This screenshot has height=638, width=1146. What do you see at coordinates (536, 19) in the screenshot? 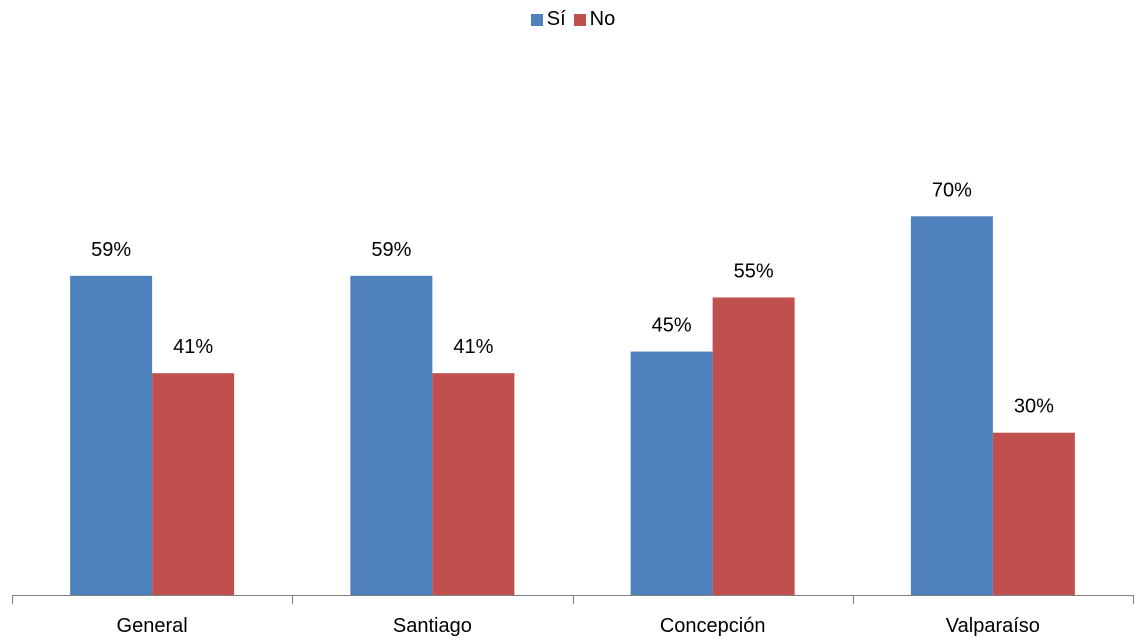
I see `legend-swatch-si` at bounding box center [536, 19].